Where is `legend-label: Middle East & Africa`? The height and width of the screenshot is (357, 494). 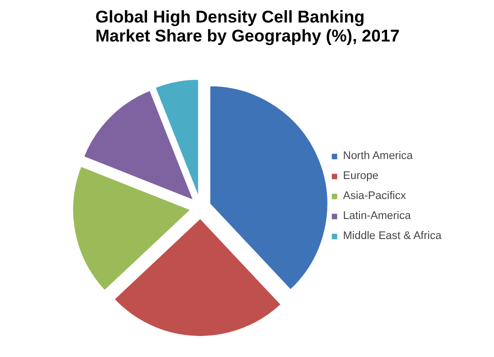 legend-label: Middle East & Africa is located at coordinates (392, 236).